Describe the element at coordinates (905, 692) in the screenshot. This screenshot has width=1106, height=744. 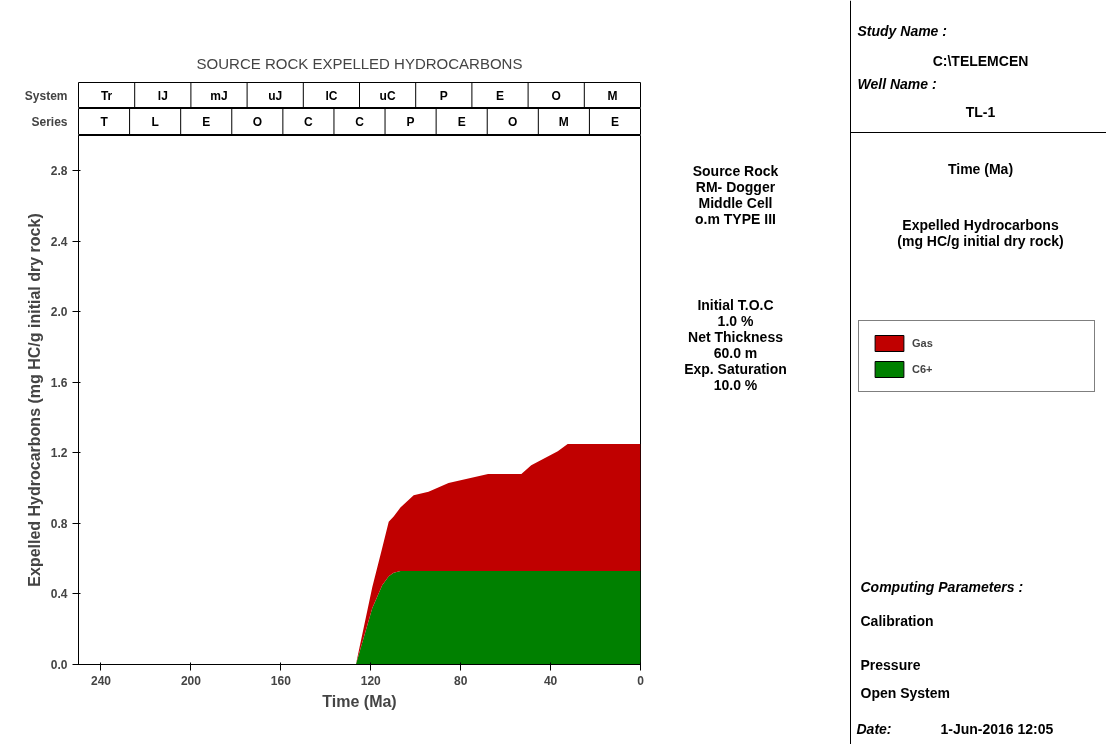
I see `text: Open System` at that location.